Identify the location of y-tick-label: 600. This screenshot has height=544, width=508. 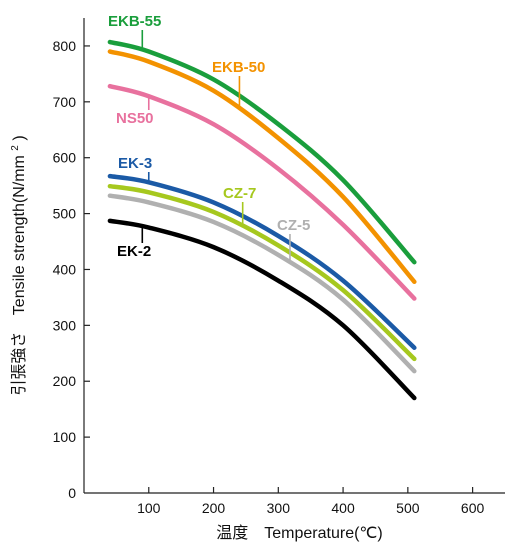
(65, 158).